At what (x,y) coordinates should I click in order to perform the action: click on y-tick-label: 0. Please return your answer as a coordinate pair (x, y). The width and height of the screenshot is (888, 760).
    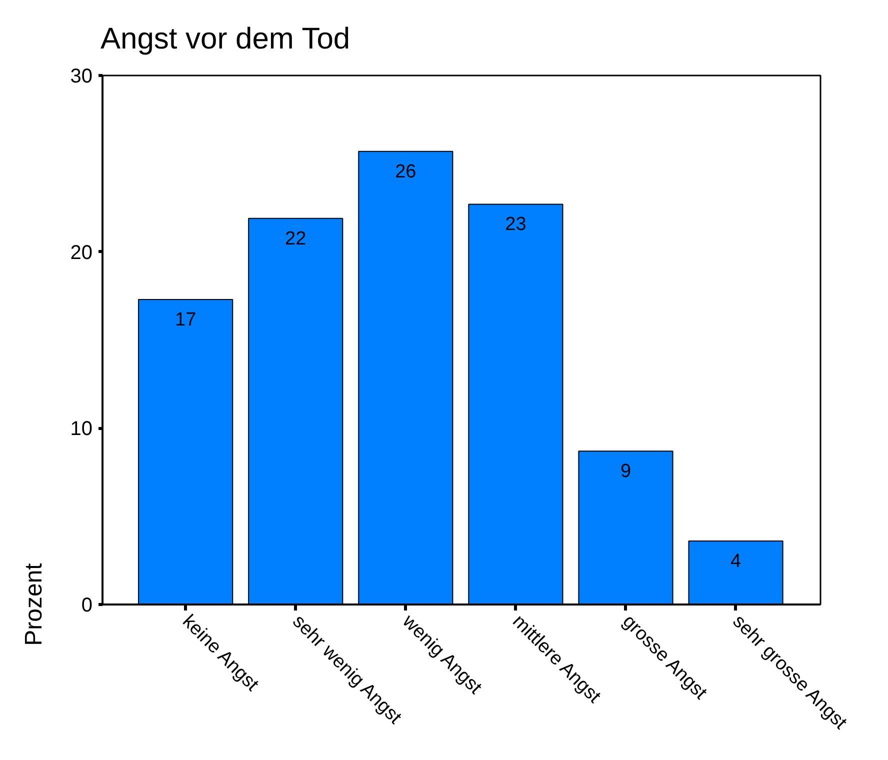
    Looking at the image, I should click on (86, 605).